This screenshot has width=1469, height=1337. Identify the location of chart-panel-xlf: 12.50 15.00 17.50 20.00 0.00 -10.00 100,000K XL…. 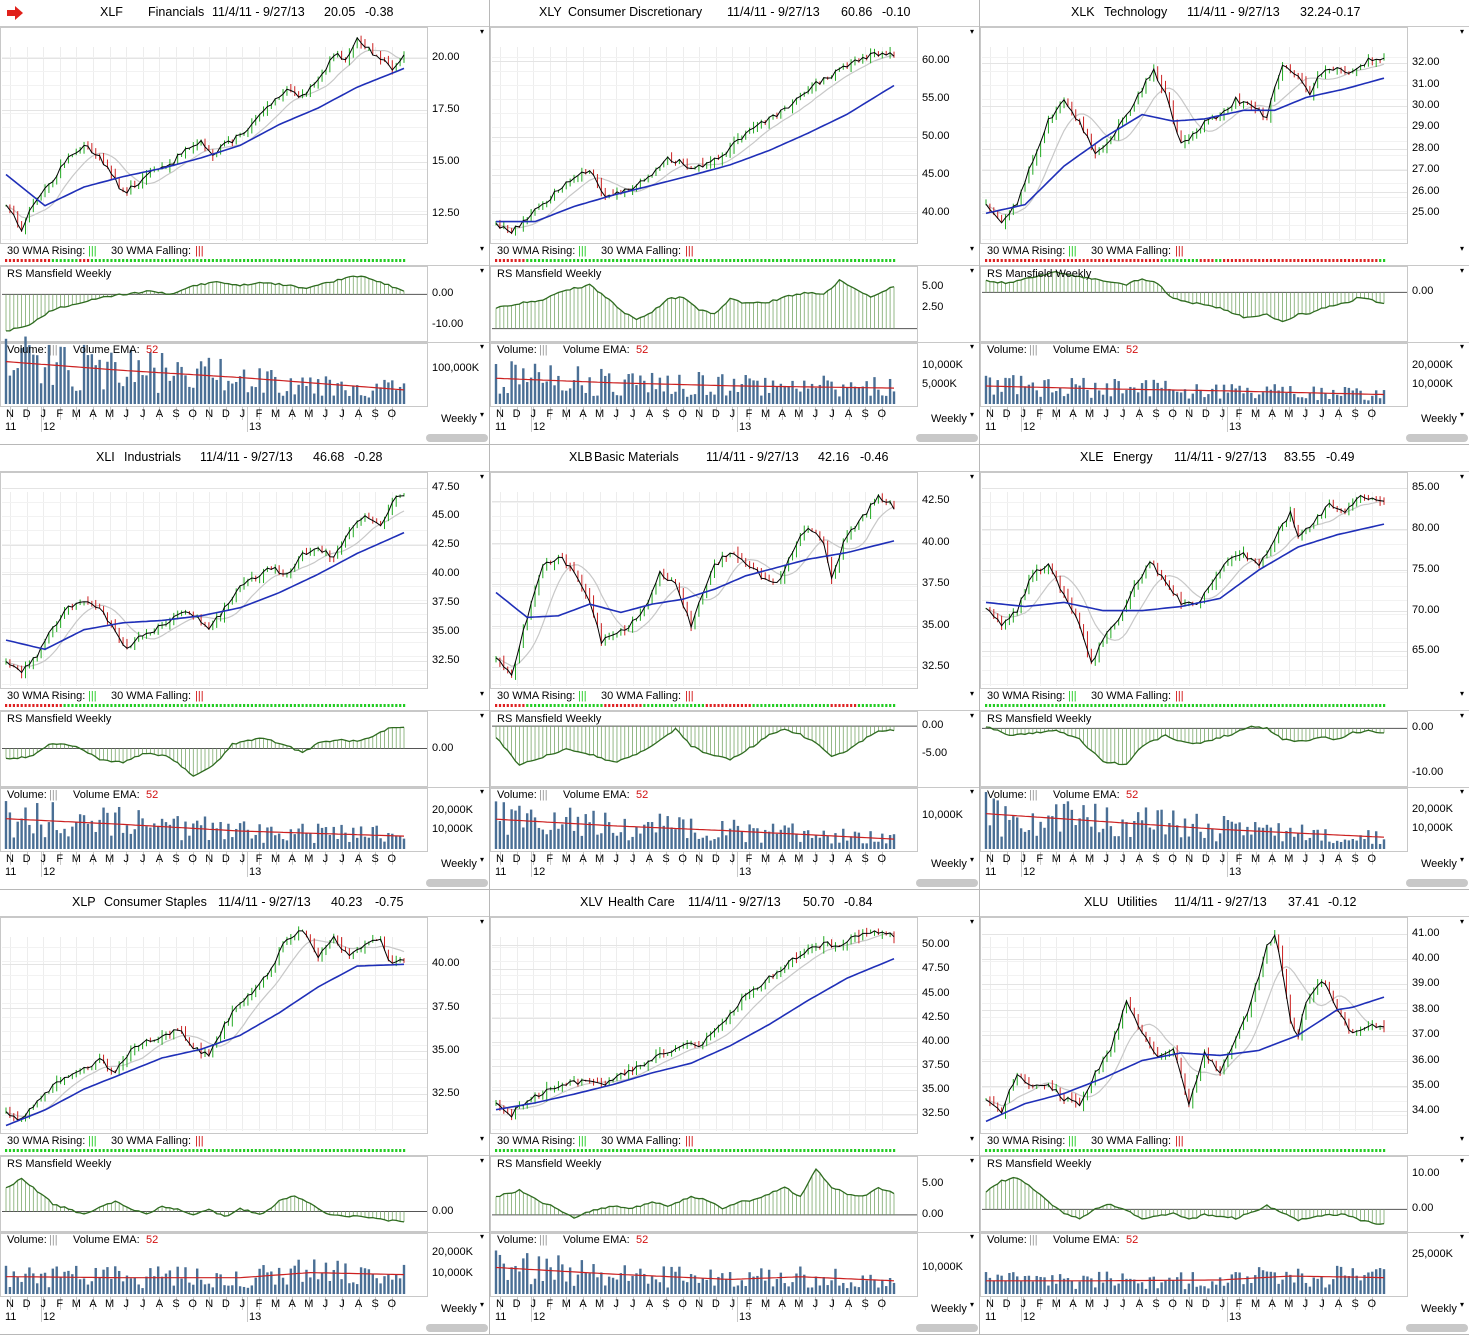
(245, 222).